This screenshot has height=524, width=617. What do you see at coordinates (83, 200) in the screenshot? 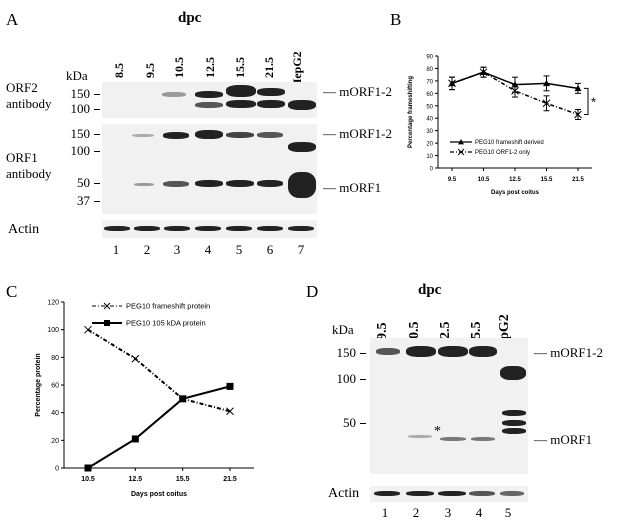
I see `marker-label: 37` at bounding box center [83, 200].